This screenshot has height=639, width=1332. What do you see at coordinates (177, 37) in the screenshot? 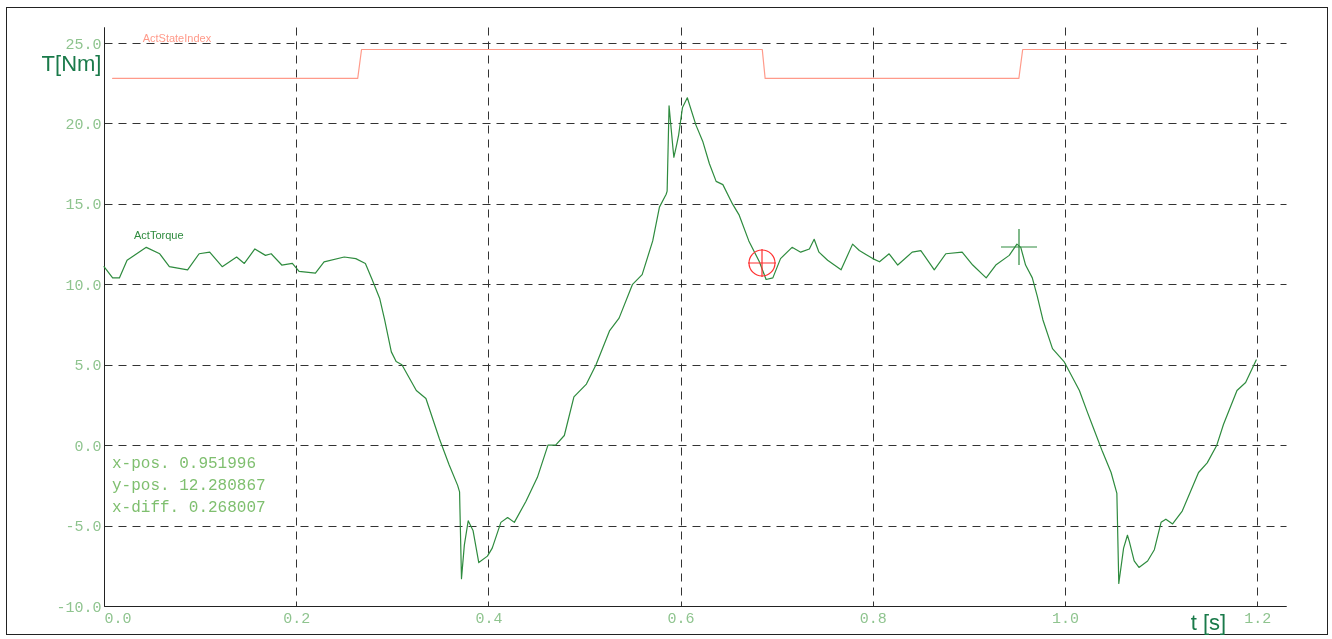
I see `text: ActStateIndex` at bounding box center [177, 37].